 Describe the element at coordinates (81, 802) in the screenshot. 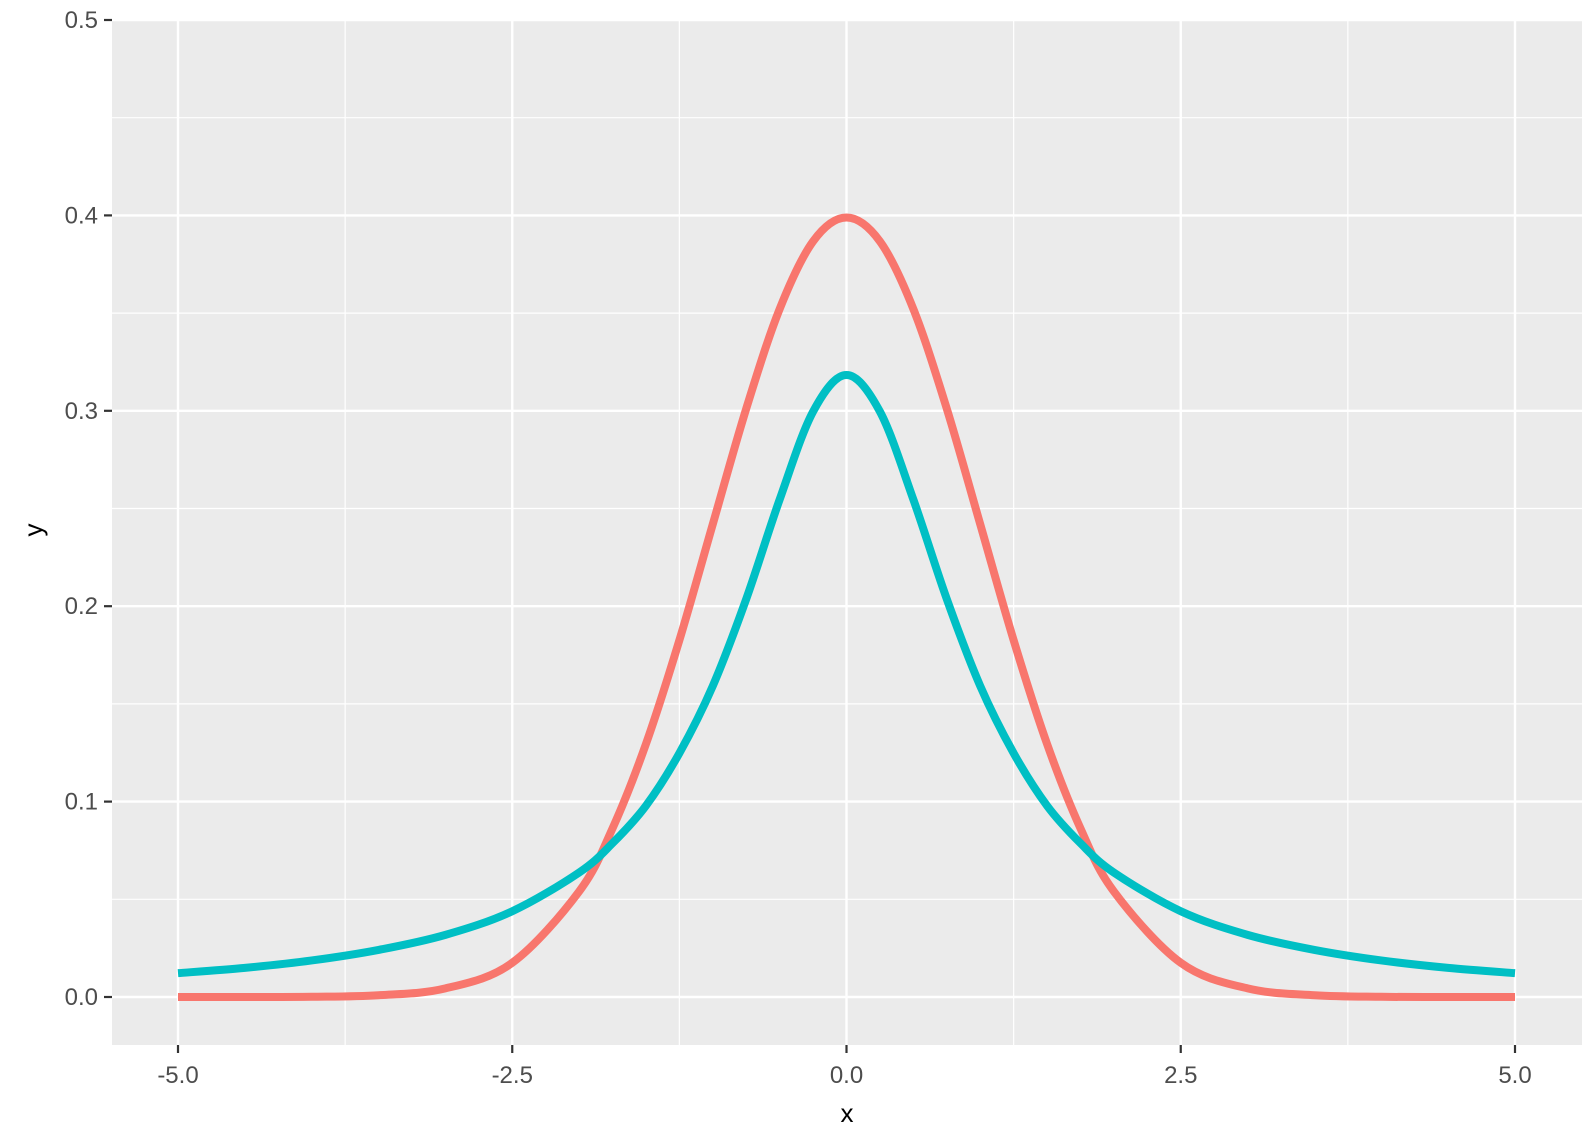

I see `y-tick-label: 0.1` at that location.